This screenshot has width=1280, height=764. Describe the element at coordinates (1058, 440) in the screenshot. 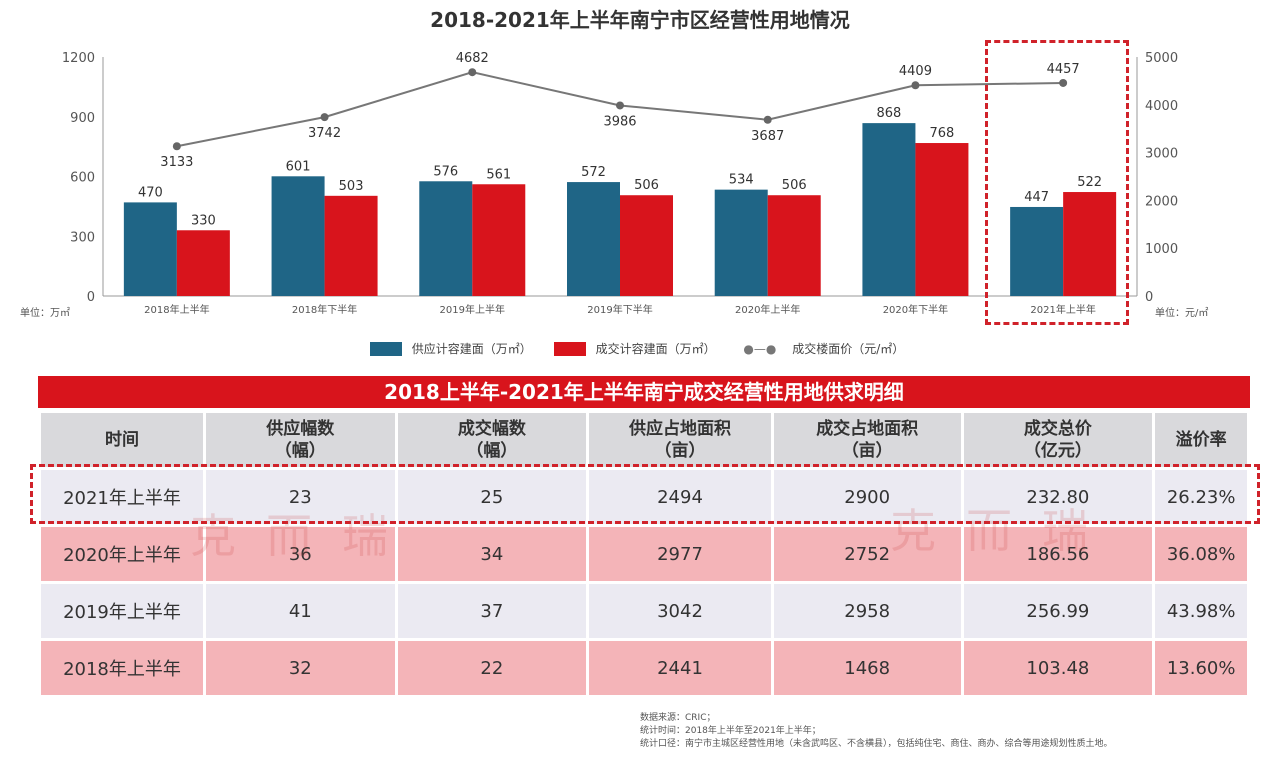

I see `column-header: 成交总价 （亿元）` at that location.